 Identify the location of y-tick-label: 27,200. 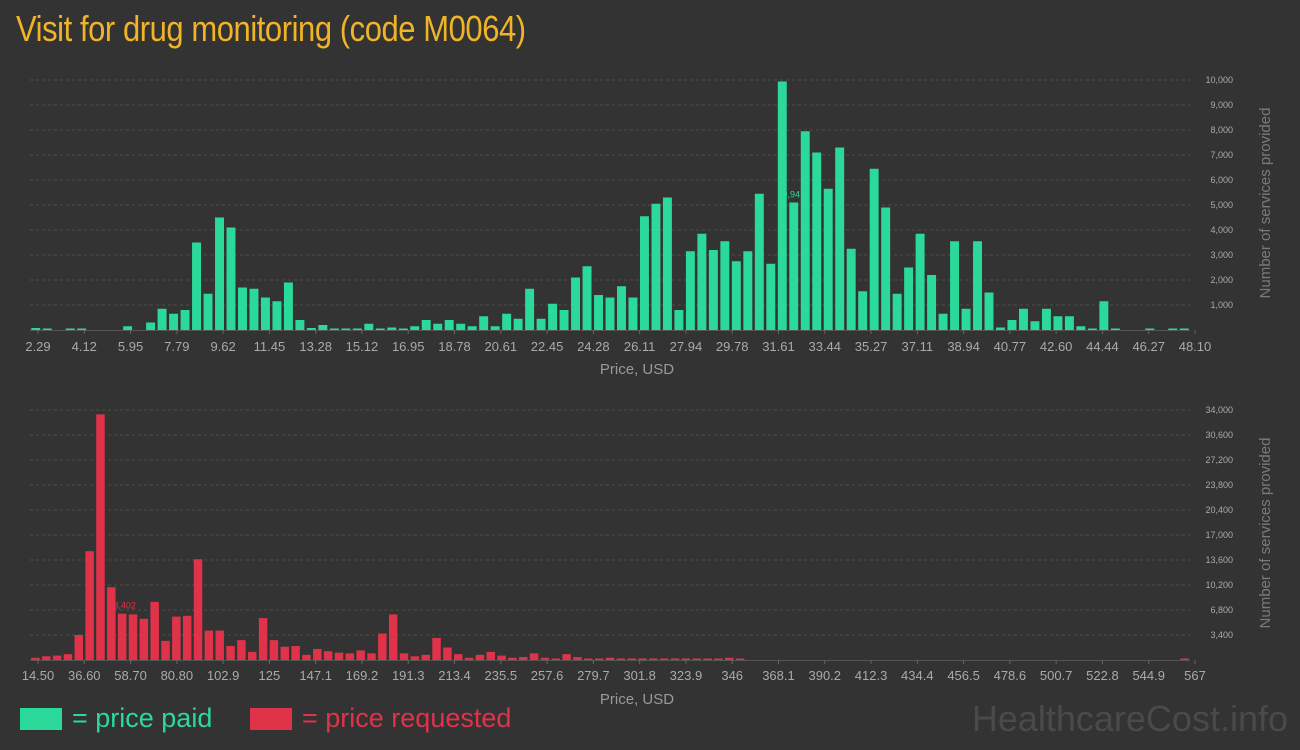
(1219, 460).